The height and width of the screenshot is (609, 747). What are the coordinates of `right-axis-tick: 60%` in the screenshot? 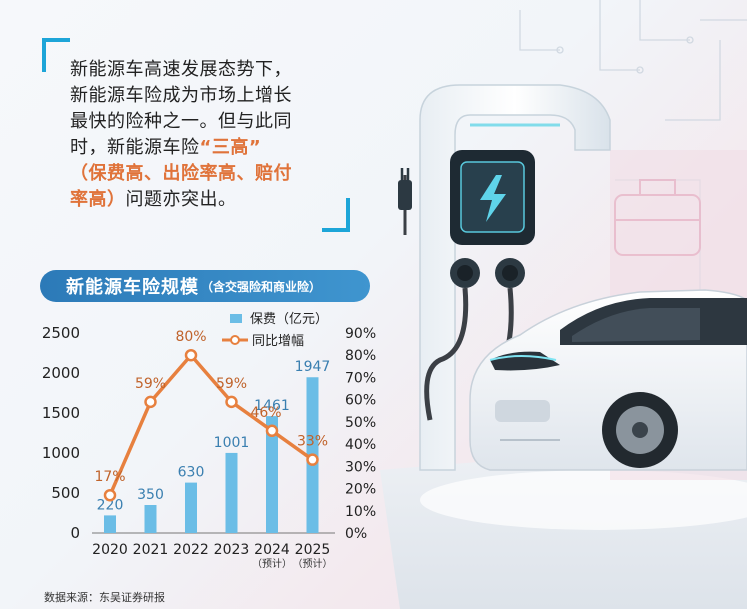 It's located at (360, 401).